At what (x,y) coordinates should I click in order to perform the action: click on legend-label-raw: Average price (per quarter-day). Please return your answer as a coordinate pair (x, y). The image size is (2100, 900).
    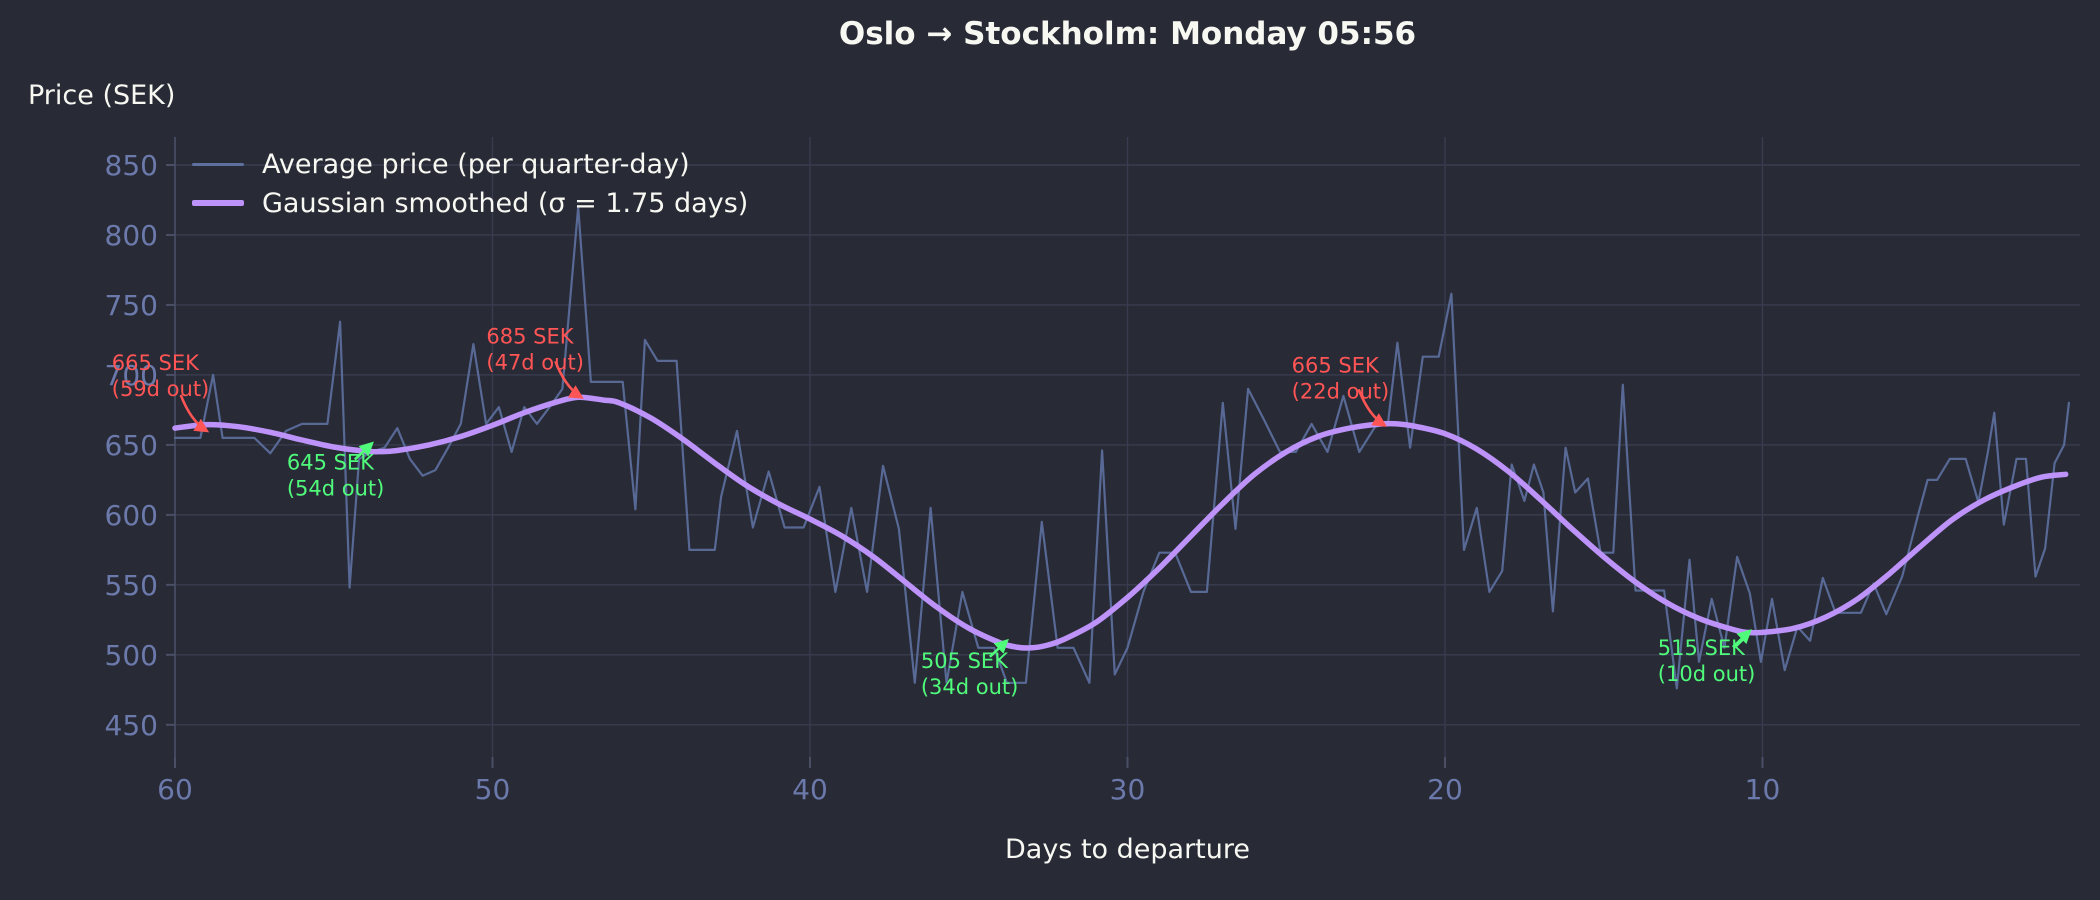
    Looking at the image, I should click on (476, 164).